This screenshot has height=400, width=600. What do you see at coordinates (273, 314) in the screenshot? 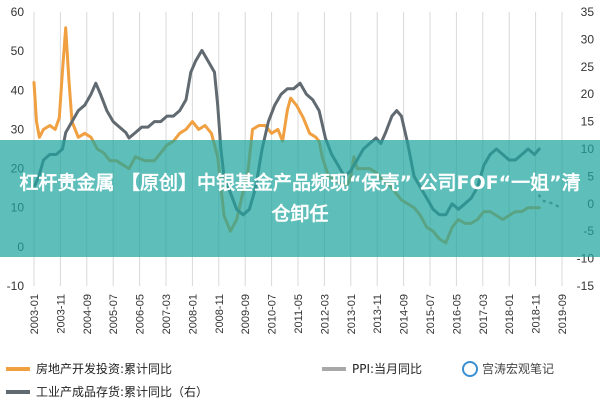
I see `x-tick-label: 2010-07` at bounding box center [273, 314].